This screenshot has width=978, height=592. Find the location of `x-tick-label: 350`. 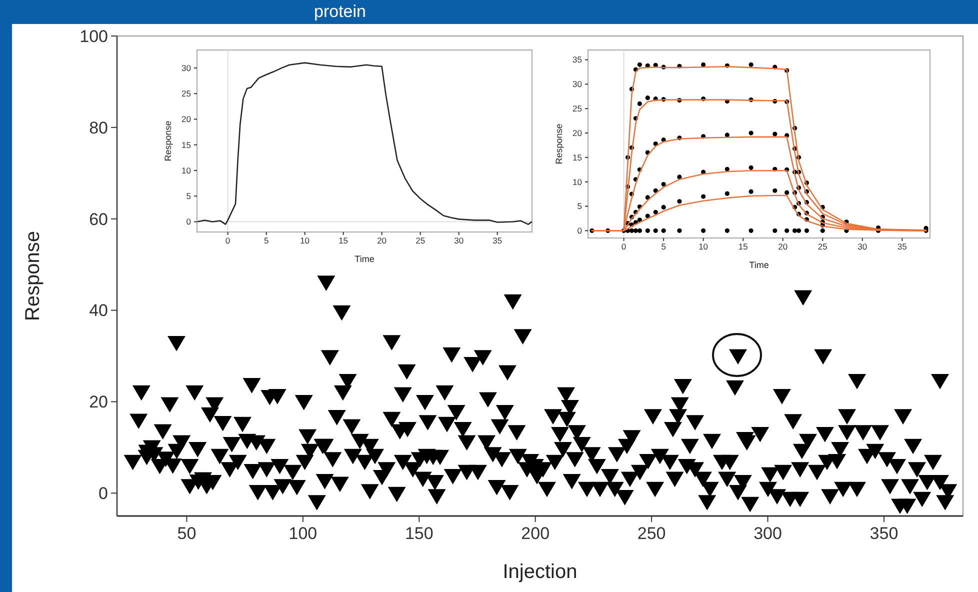

x-tick-label: 350 is located at coordinates (884, 533).